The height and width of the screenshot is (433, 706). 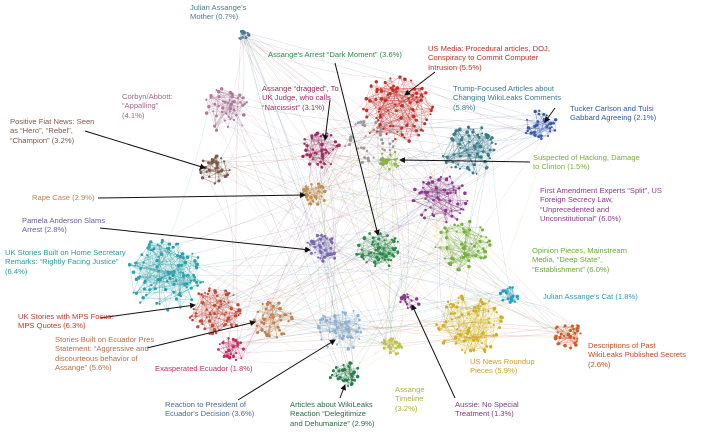 I want to click on label-line: Aussie: No Special, so click(x=487, y=404).